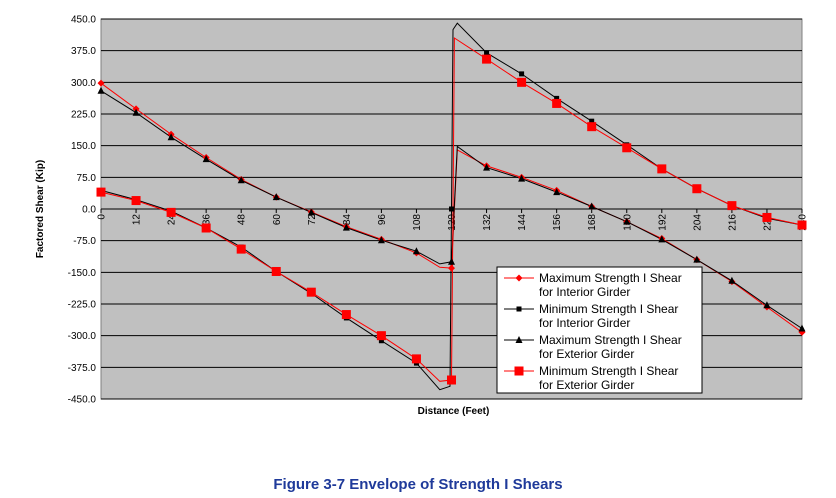 This screenshot has height=498, width=836. What do you see at coordinates (83, 146) in the screenshot?
I see `y-tick-label: 150.0` at bounding box center [83, 146].